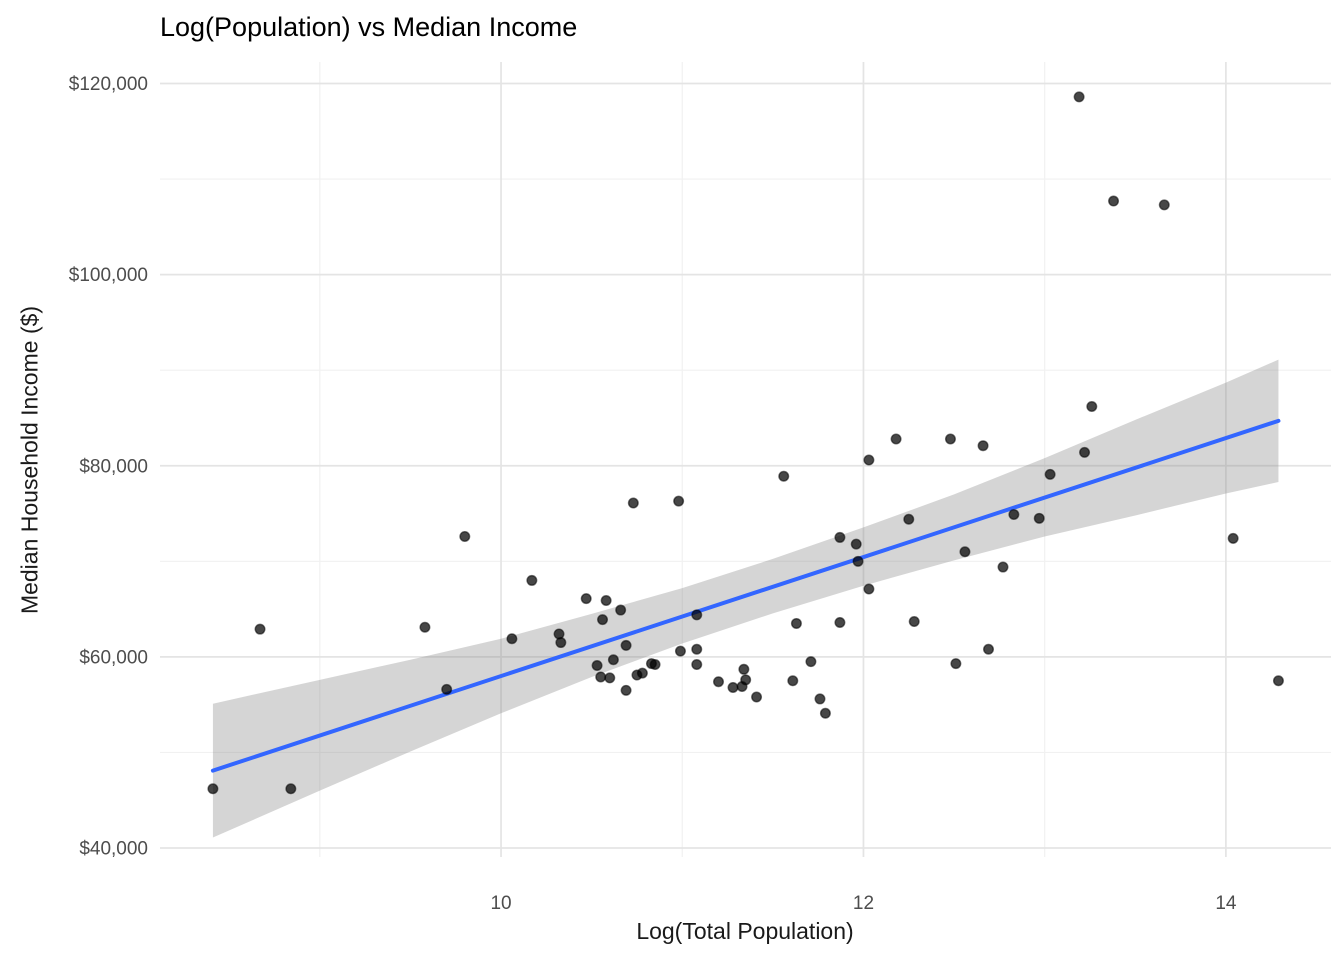  Describe the element at coordinates (745, 931) in the screenshot. I see `x-axis-title: Log(Total Population)` at that location.